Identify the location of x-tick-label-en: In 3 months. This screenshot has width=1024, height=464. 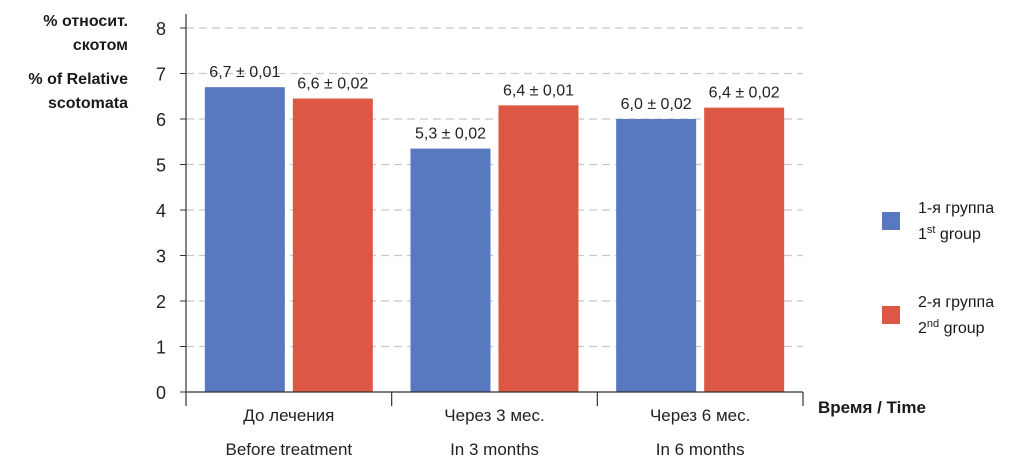
(494, 449).